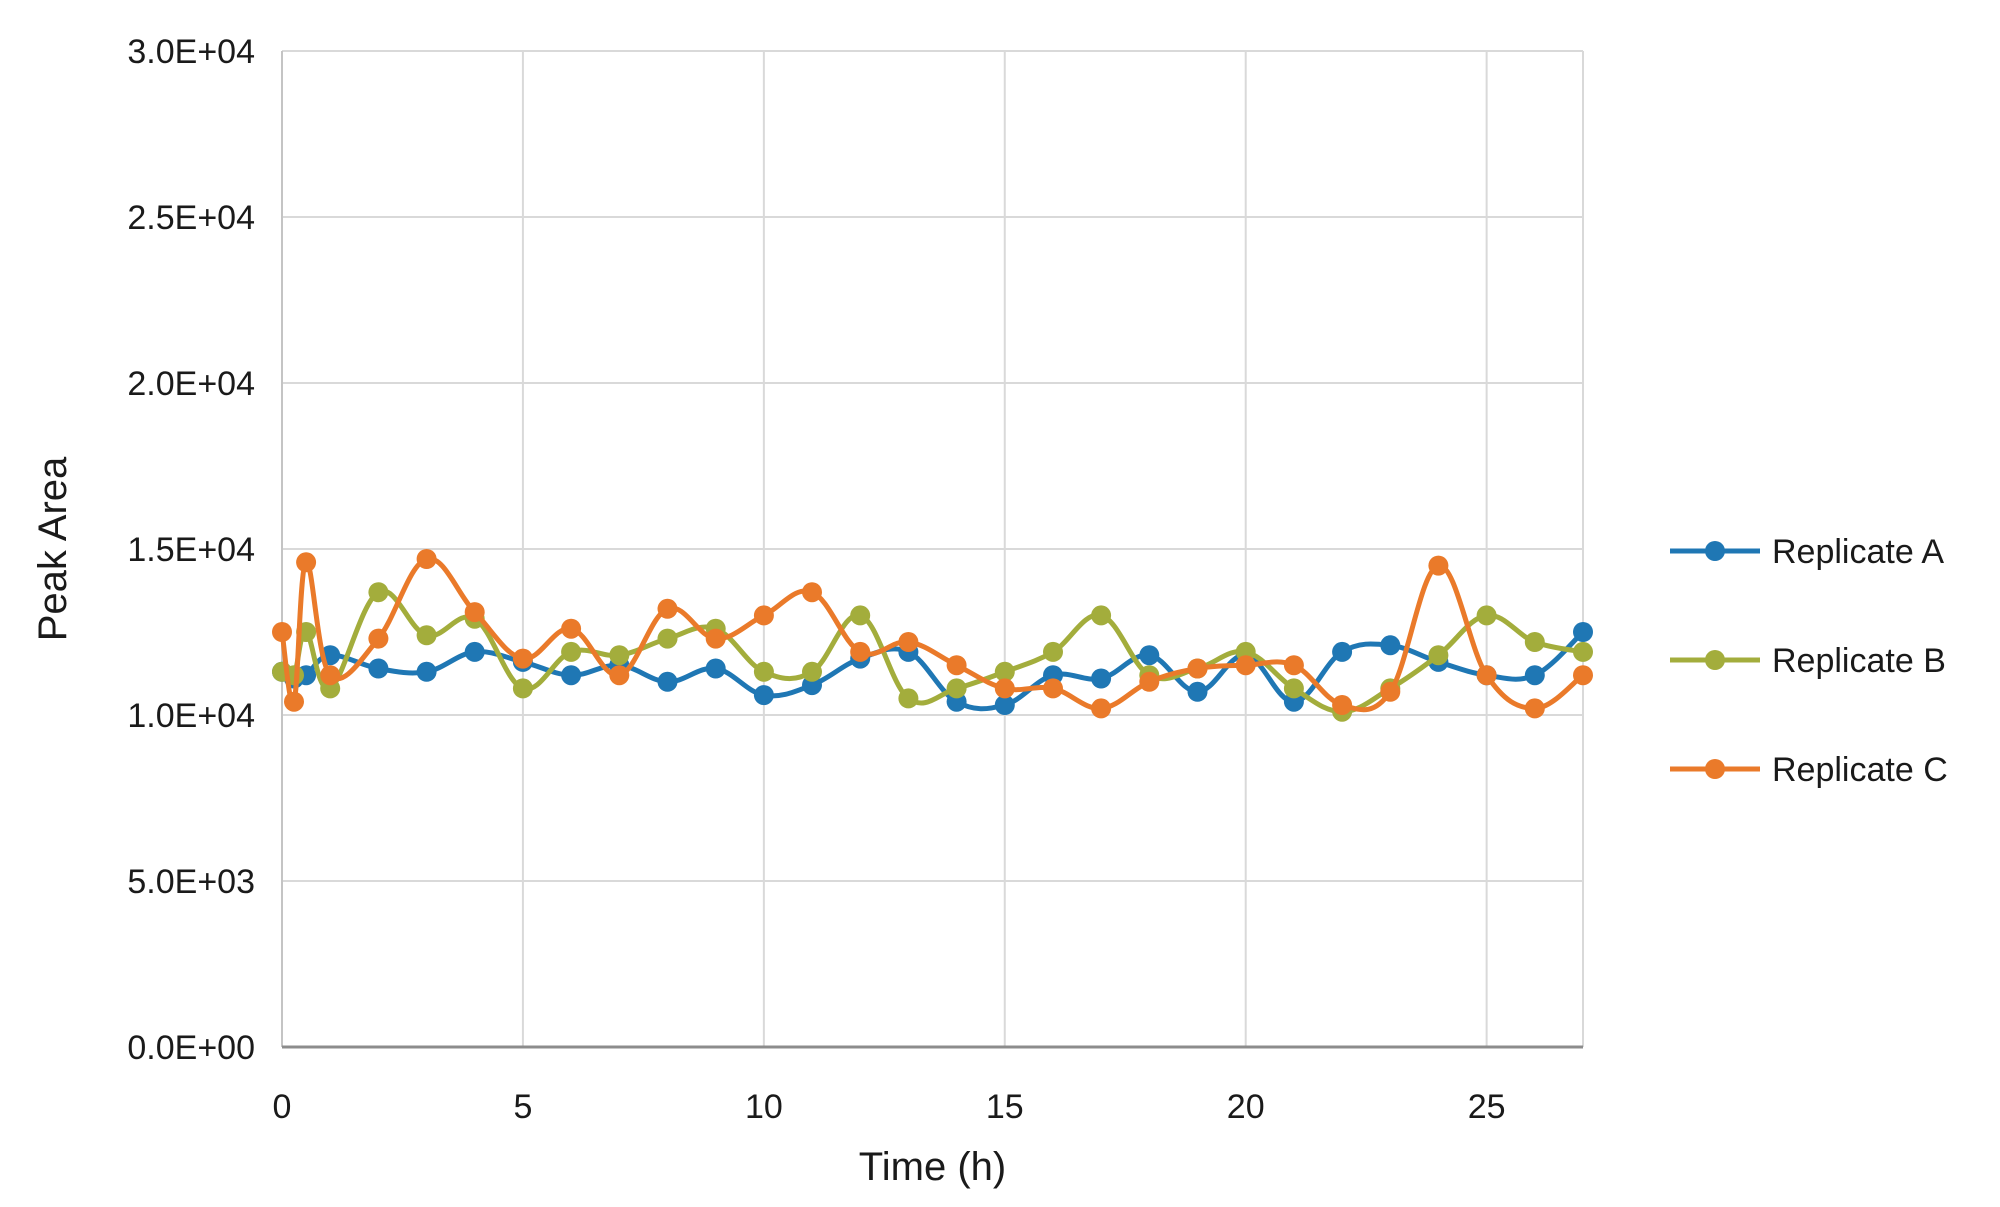 This screenshot has width=2000, height=1207. I want to click on x-tick-label: 25, so click(1487, 1107).